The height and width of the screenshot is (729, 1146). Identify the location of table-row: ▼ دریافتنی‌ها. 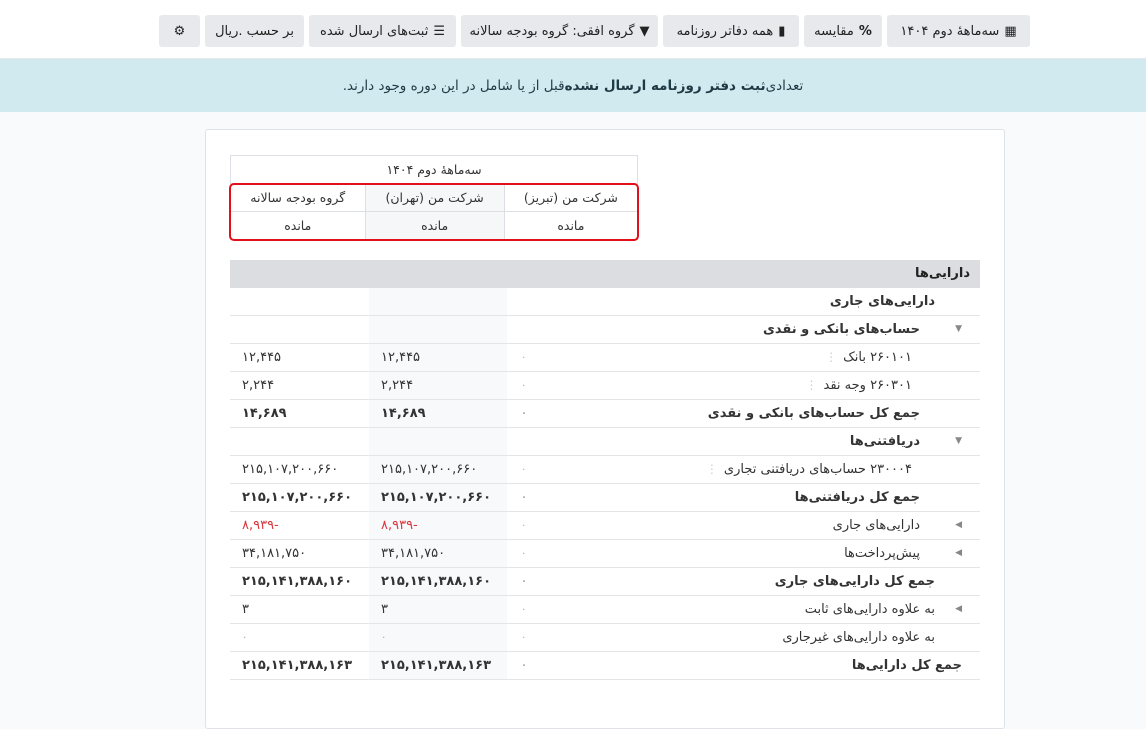
(605, 442).